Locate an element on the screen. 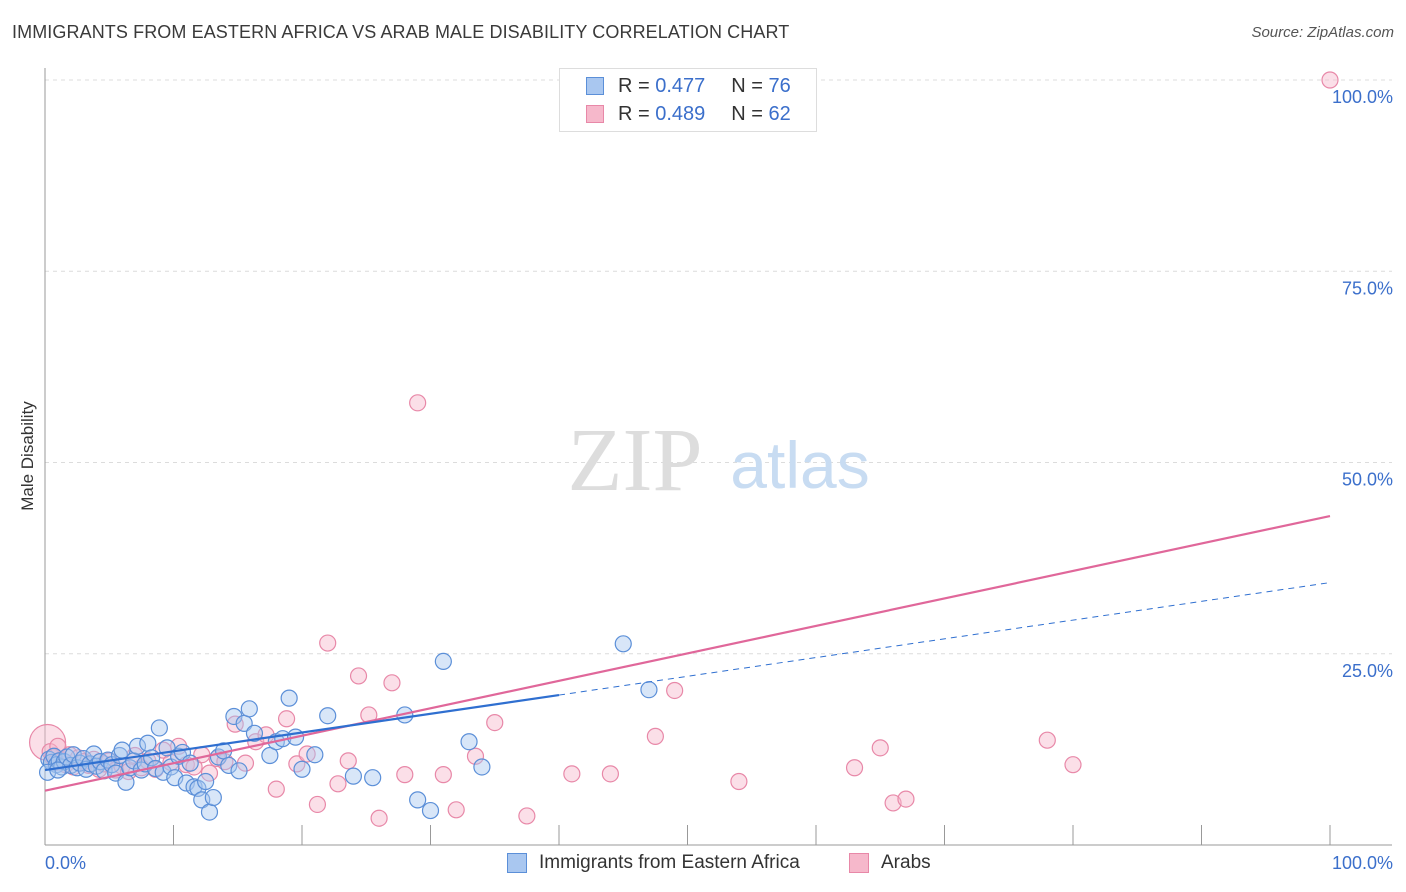 This screenshot has width=1406, height=892. bottom-legend-swatch-pink is located at coordinates (859, 863).